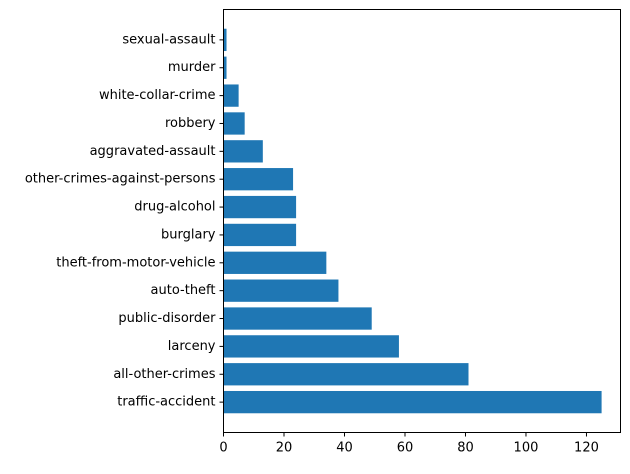 The width and height of the screenshot is (630, 474). Describe the element at coordinates (157, 95) in the screenshot. I see `y-tick-label: white-collar-crime` at that location.